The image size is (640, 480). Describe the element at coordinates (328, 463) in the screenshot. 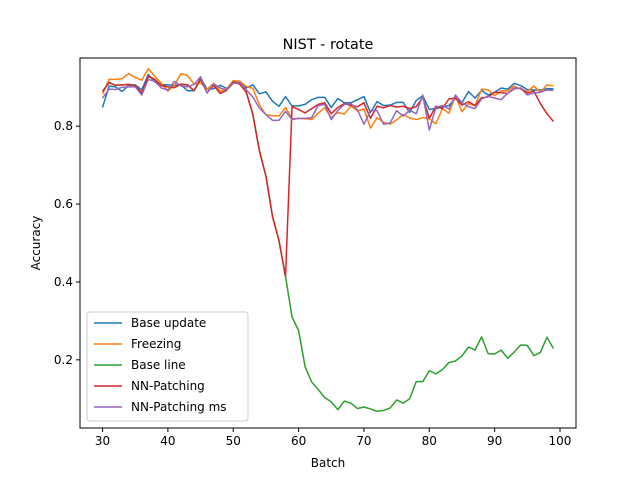

I see `x-axis-label: Batch` at that location.